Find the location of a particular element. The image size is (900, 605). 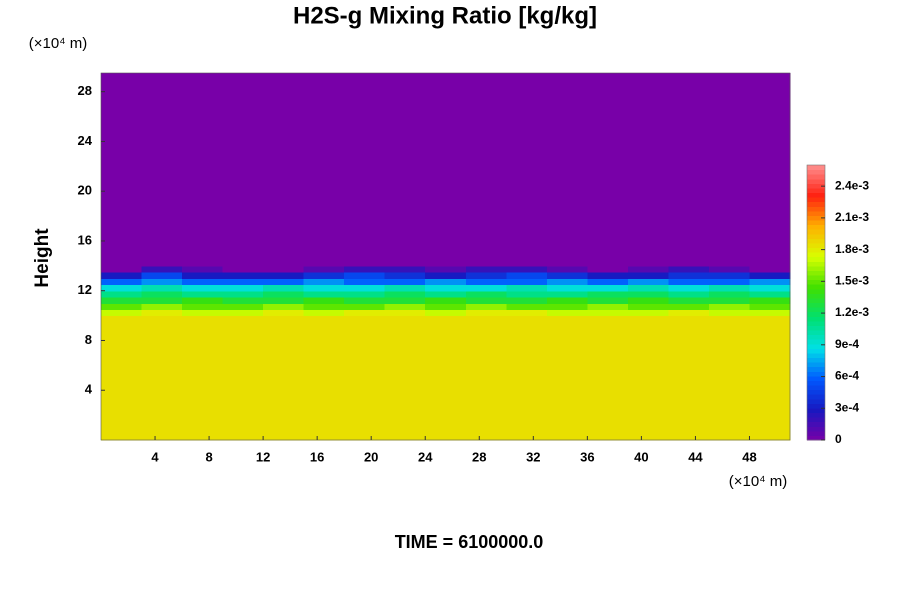

colorbar-tick-label: 6e-4 is located at coordinates (847, 376).